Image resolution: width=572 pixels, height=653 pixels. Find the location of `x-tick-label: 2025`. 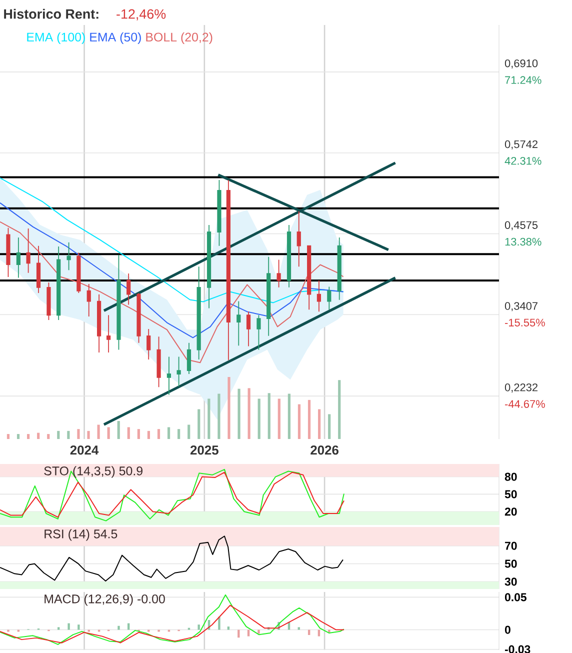

x-tick-label: 2025 is located at coordinates (204, 450).